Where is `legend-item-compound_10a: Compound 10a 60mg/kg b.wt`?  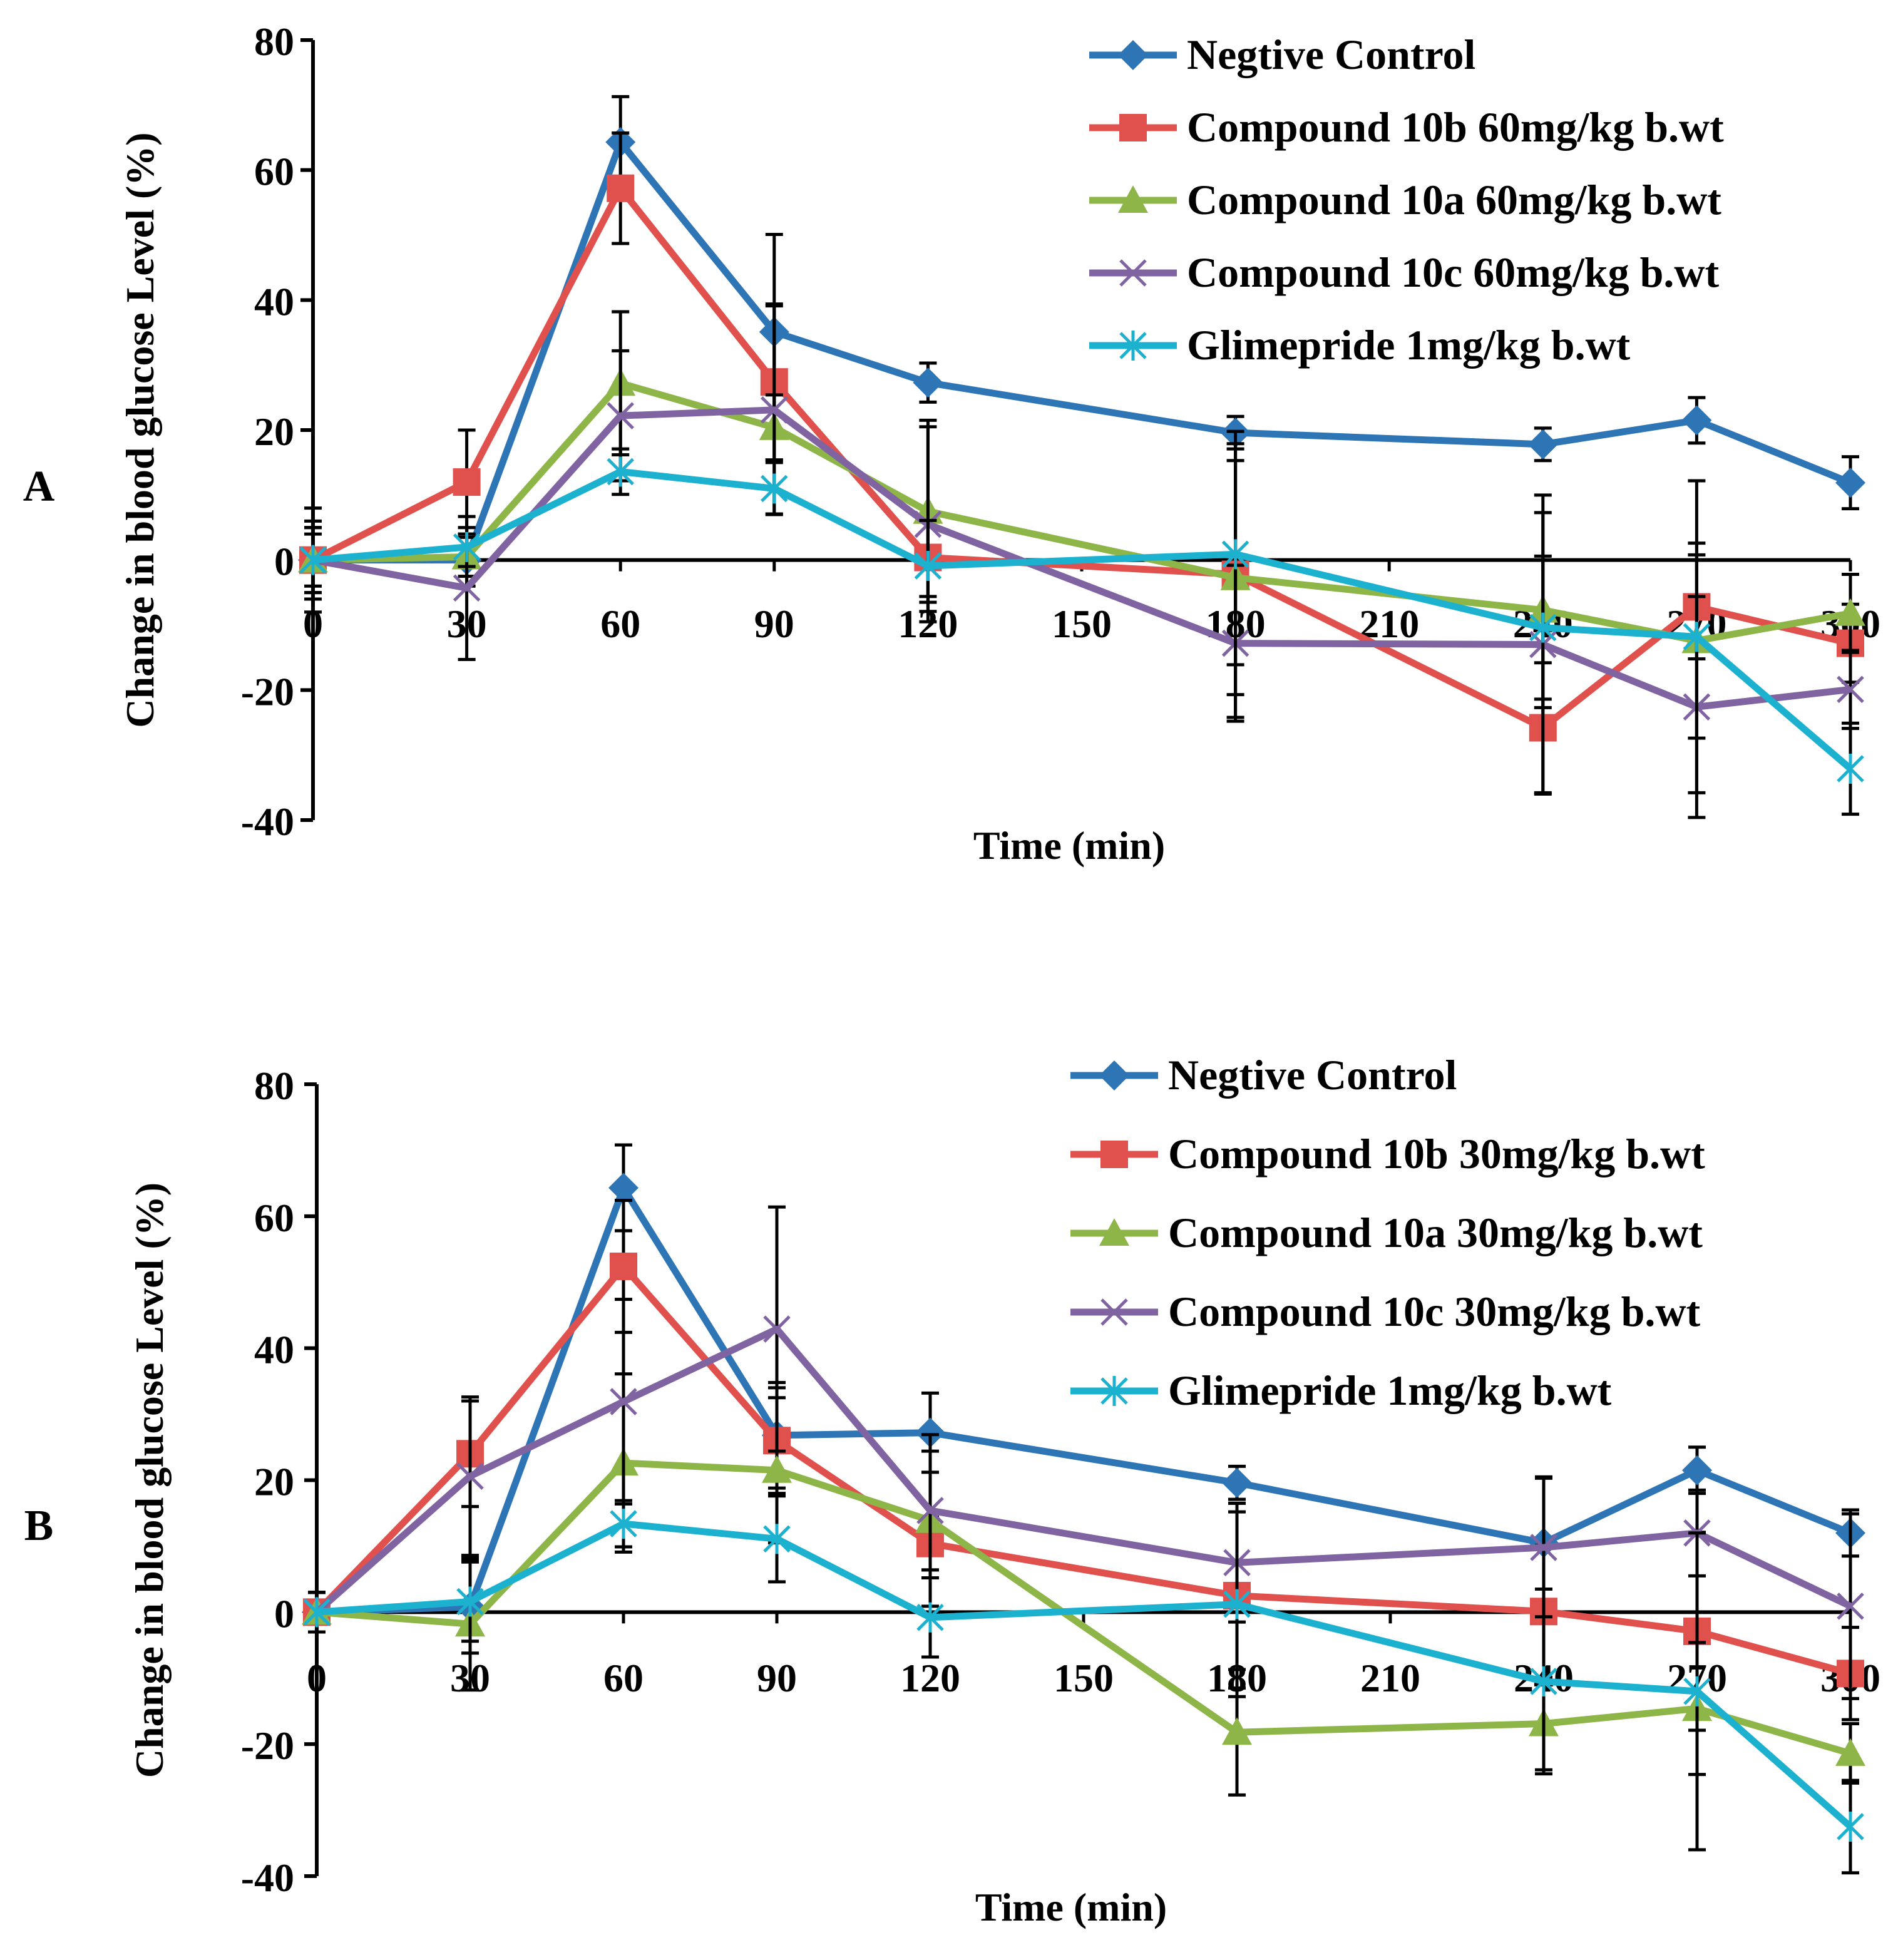
legend-item-compound_10a: Compound 10a 60mg/kg b.wt is located at coordinates (1405, 199).